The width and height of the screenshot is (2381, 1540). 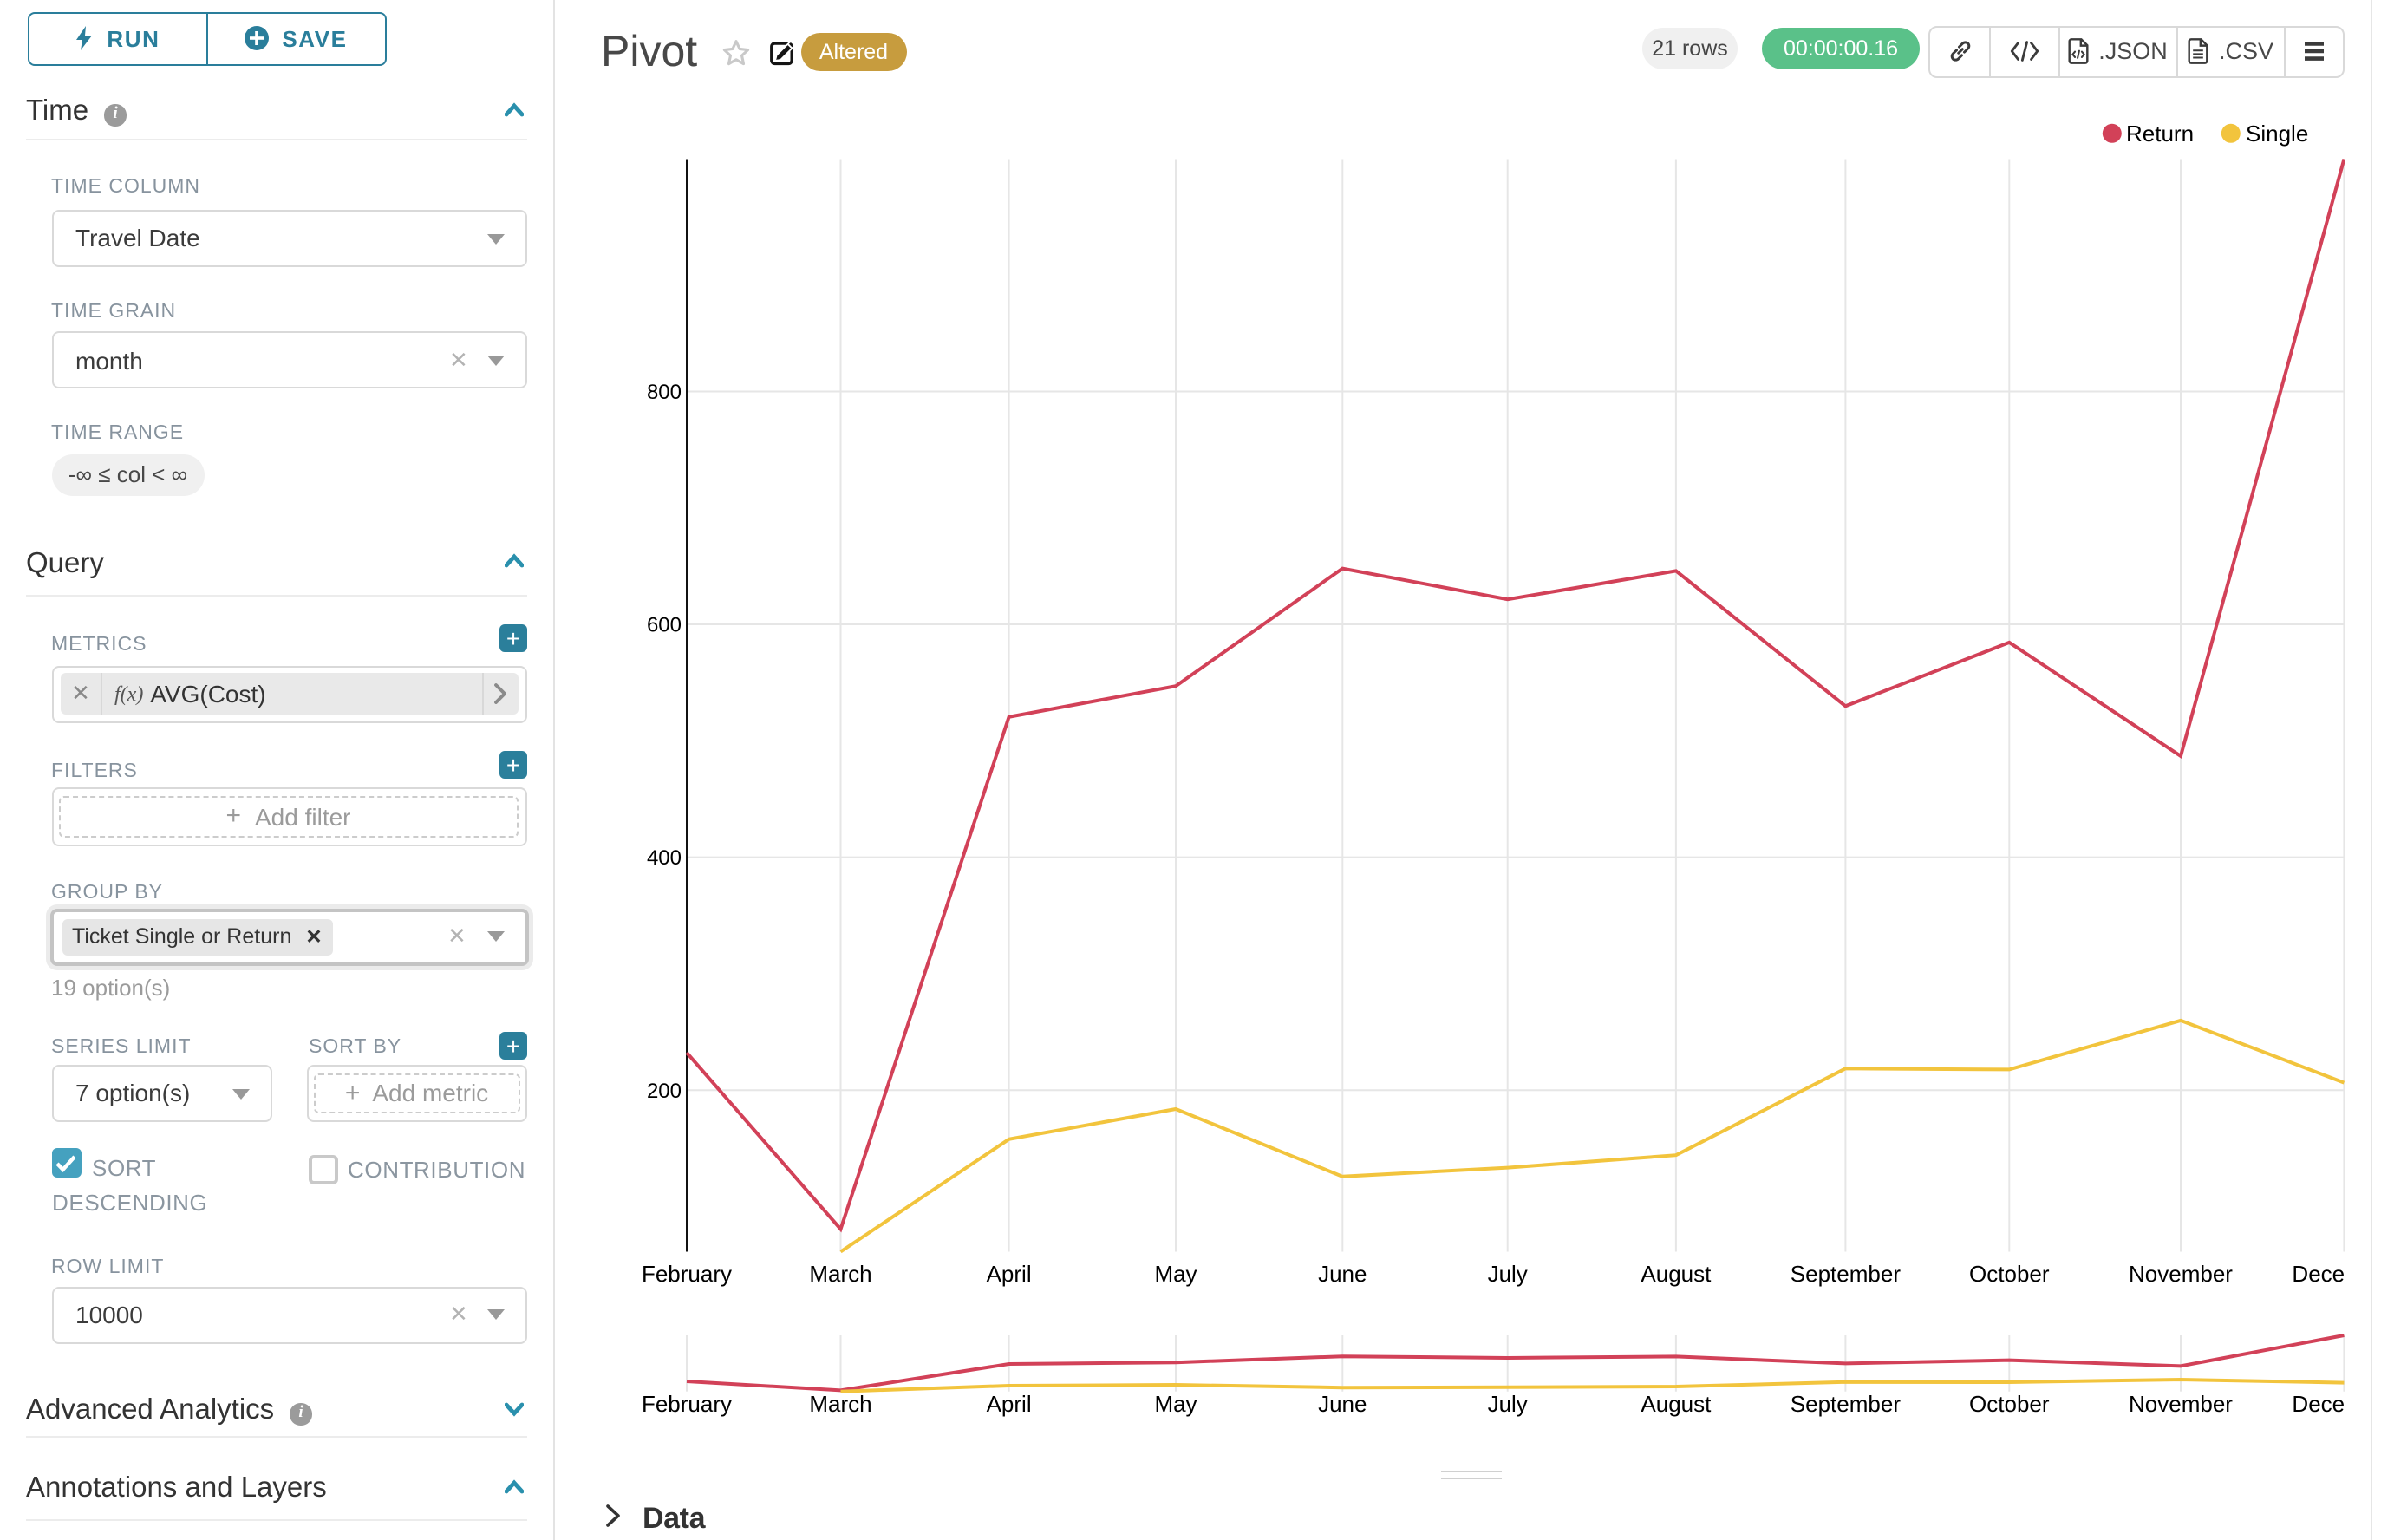 I want to click on svg-text: Return, so click(x=2160, y=134).